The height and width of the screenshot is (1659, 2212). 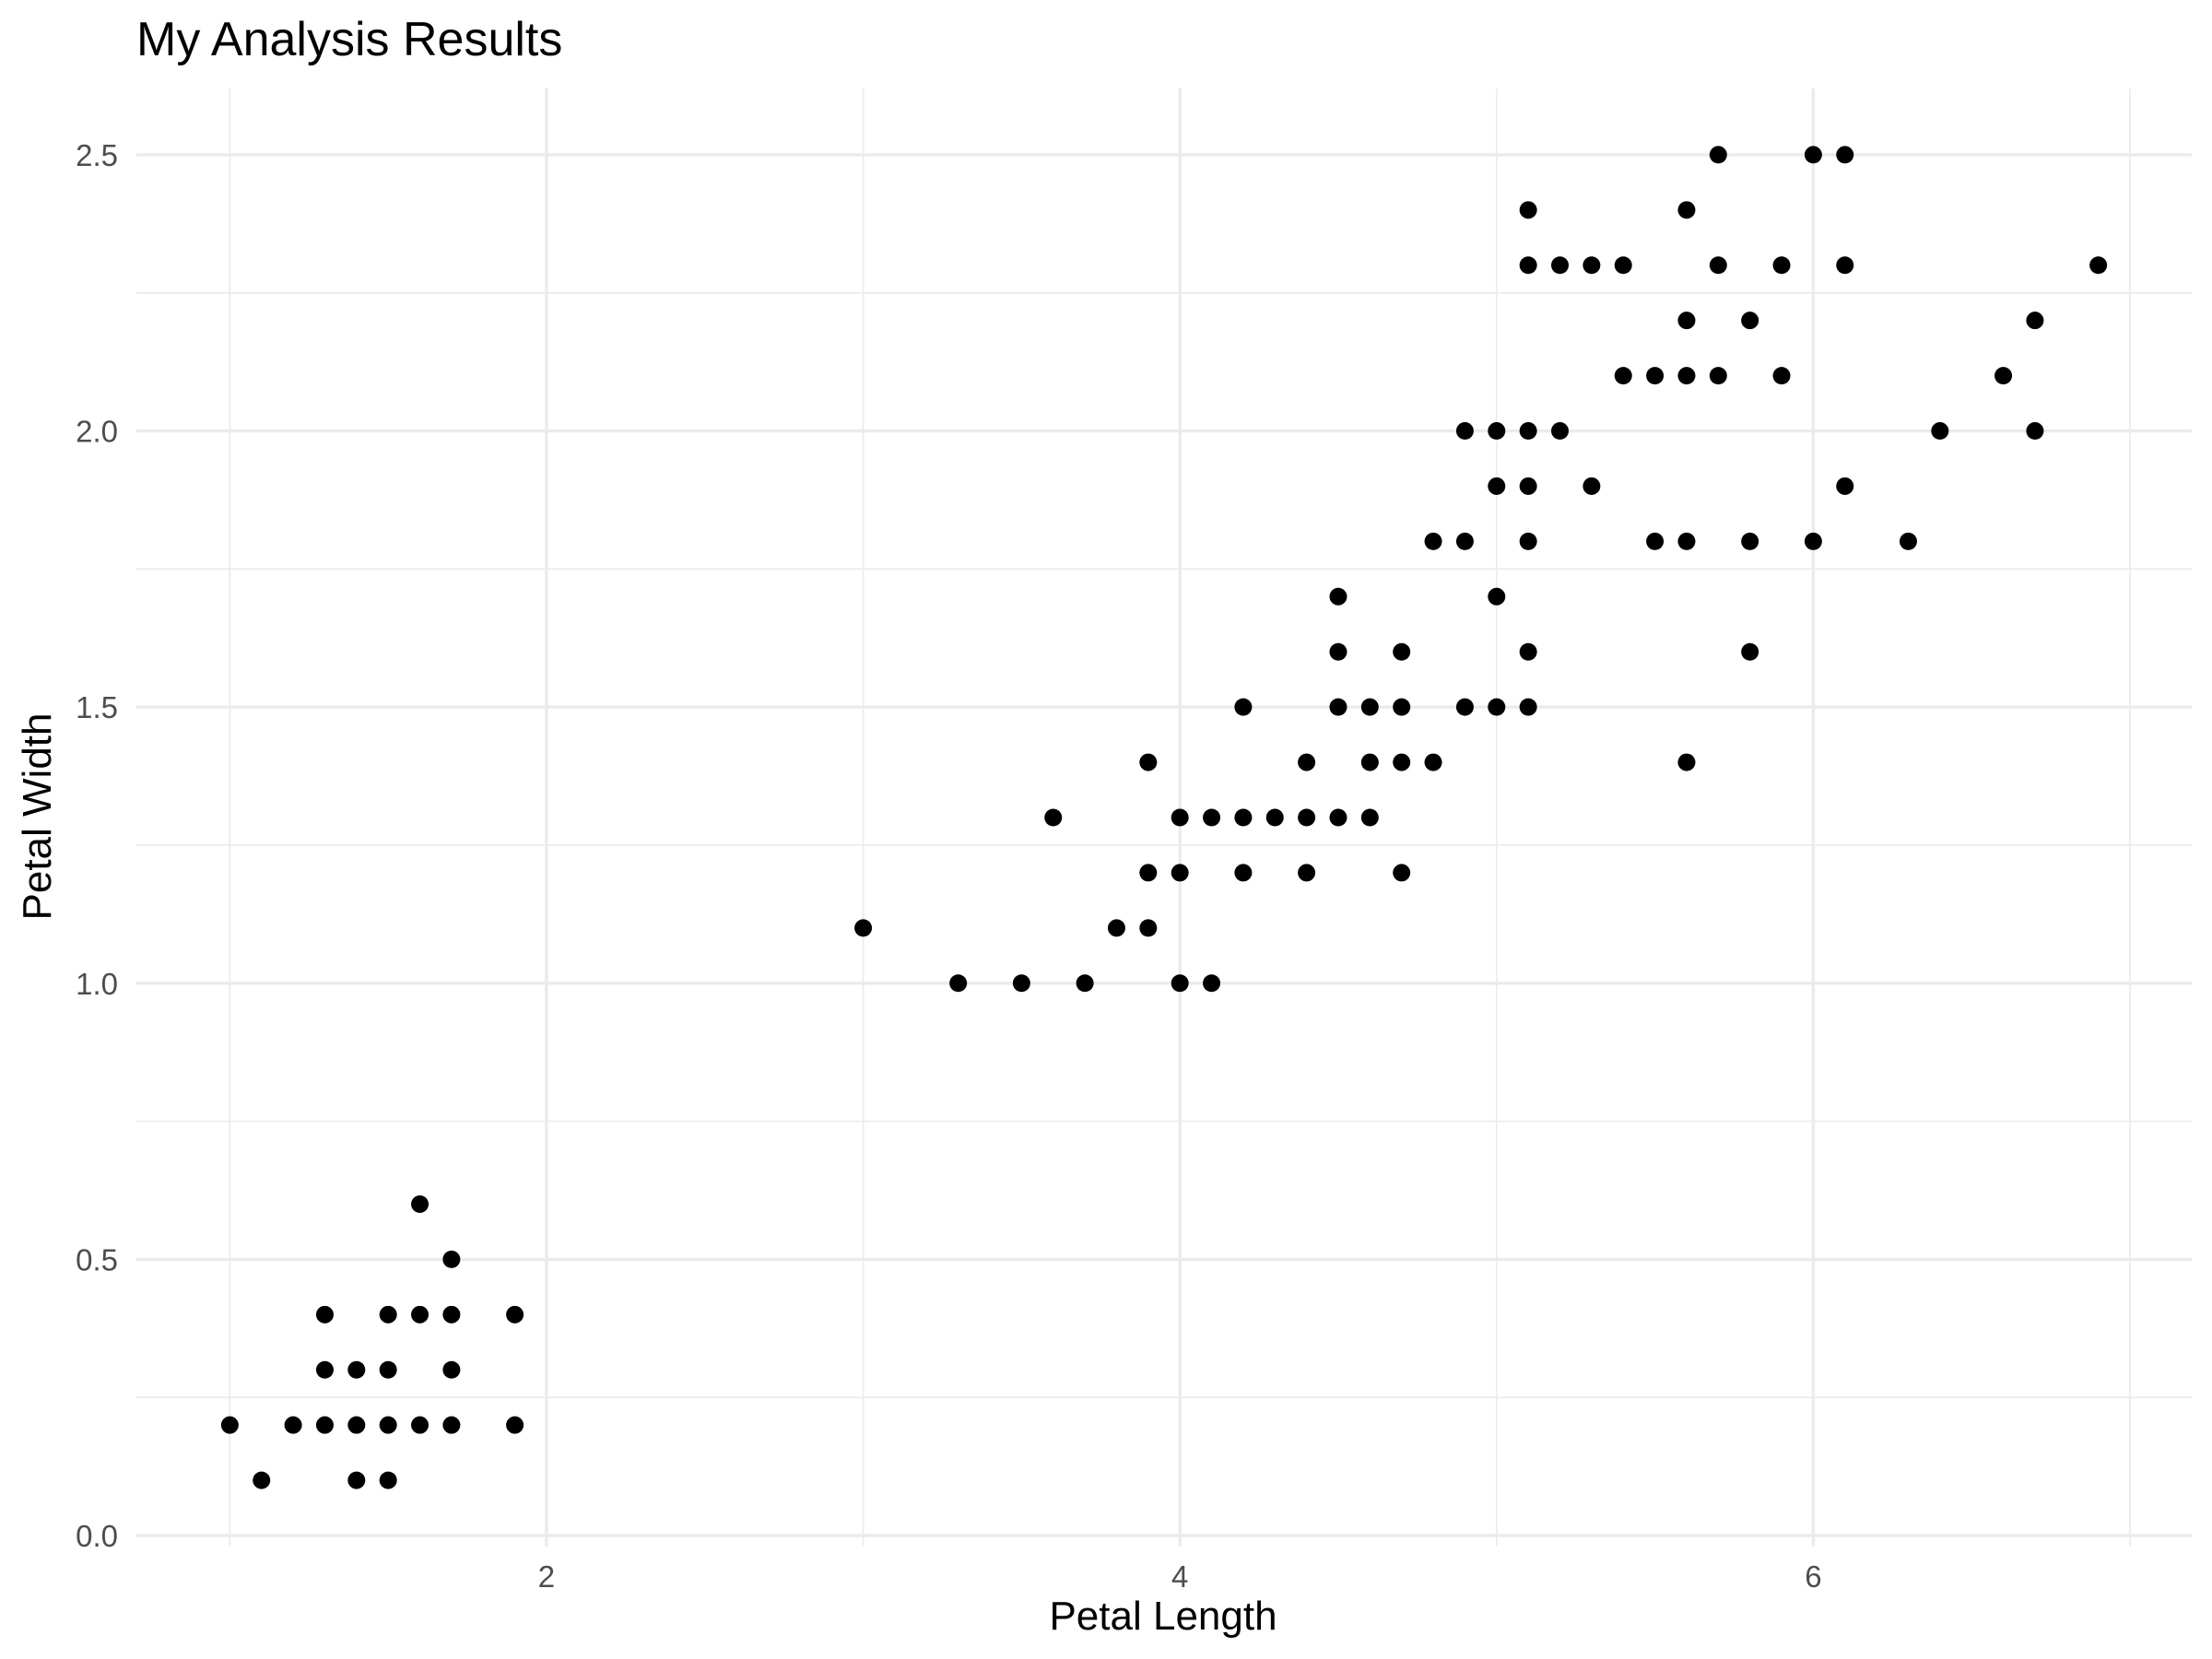 What do you see at coordinates (1813, 1576) in the screenshot?
I see `x-tick-label: 6` at bounding box center [1813, 1576].